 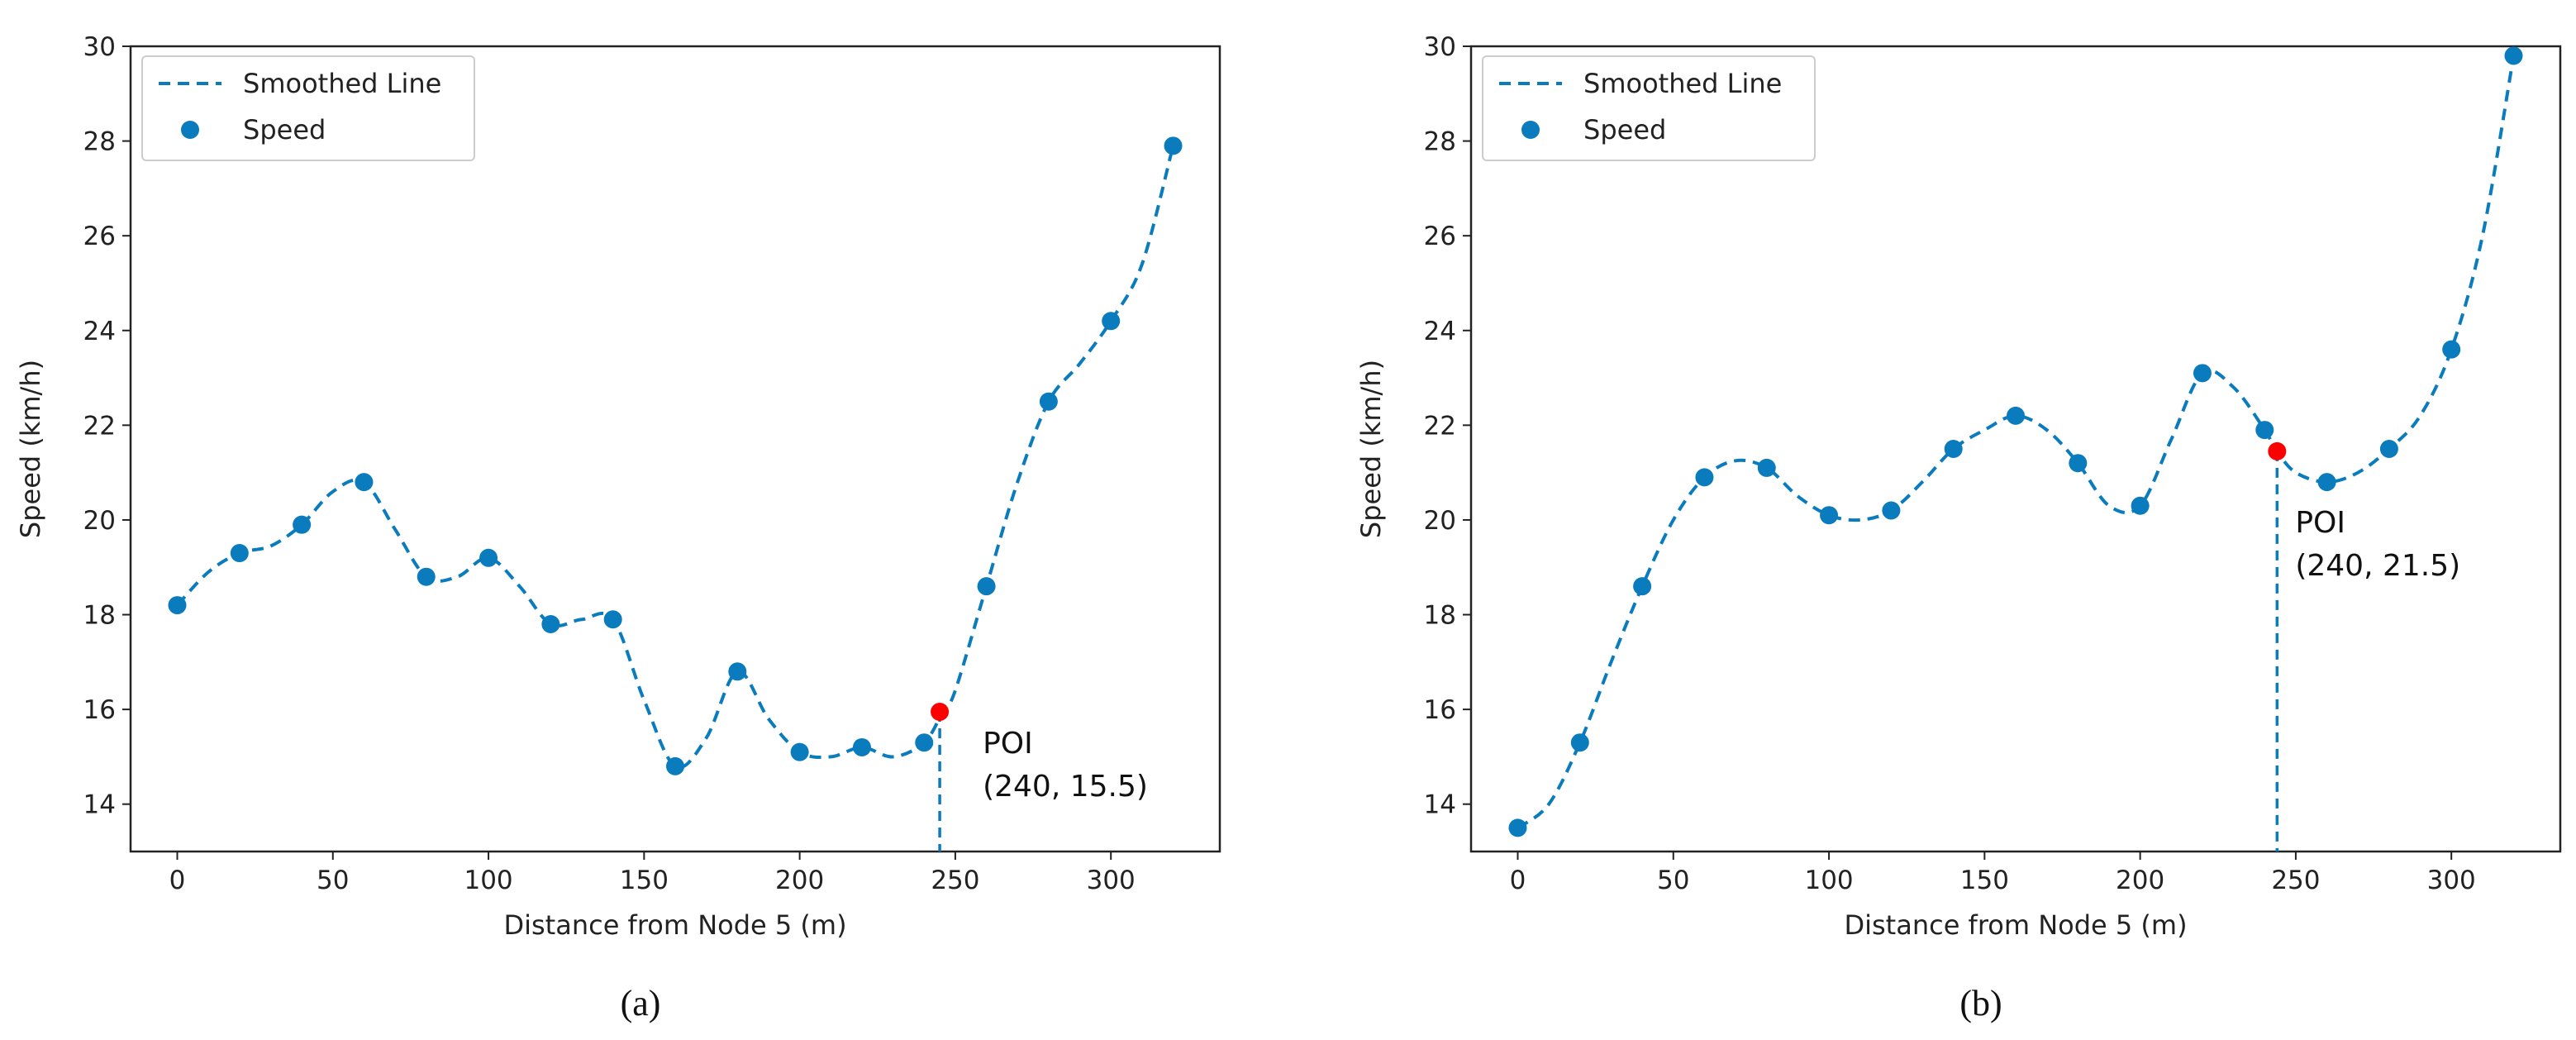 I want to click on panel-caption: (a), so click(x=641, y=1003).